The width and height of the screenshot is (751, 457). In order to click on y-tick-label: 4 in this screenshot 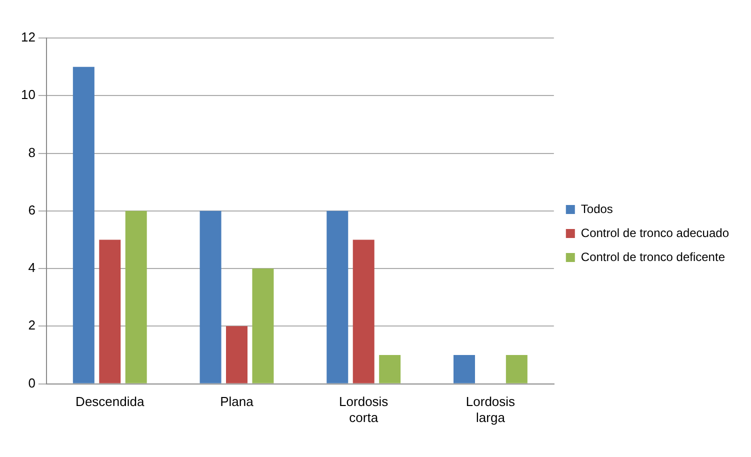, I will do `click(32, 268)`.